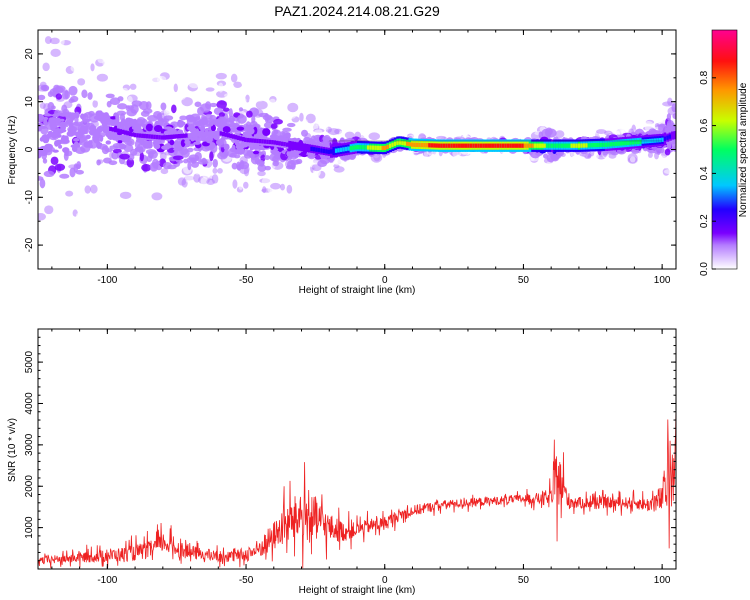  What do you see at coordinates (29, 362) in the screenshot?
I see `y-tick-label: 5000` at bounding box center [29, 362].